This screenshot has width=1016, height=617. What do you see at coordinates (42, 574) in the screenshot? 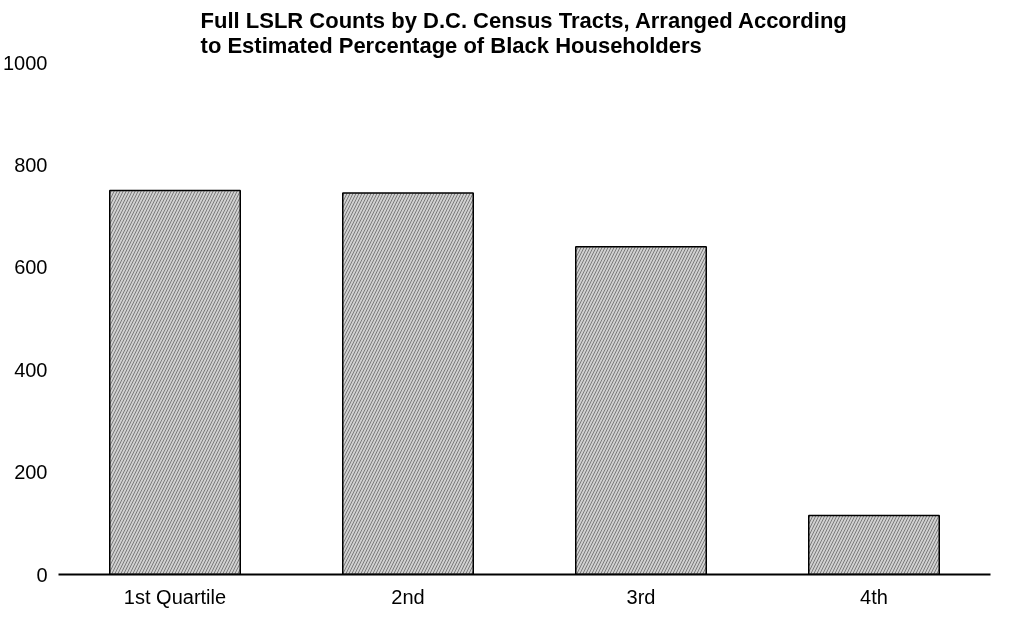
I see `y-tick-label: 0` at bounding box center [42, 574].